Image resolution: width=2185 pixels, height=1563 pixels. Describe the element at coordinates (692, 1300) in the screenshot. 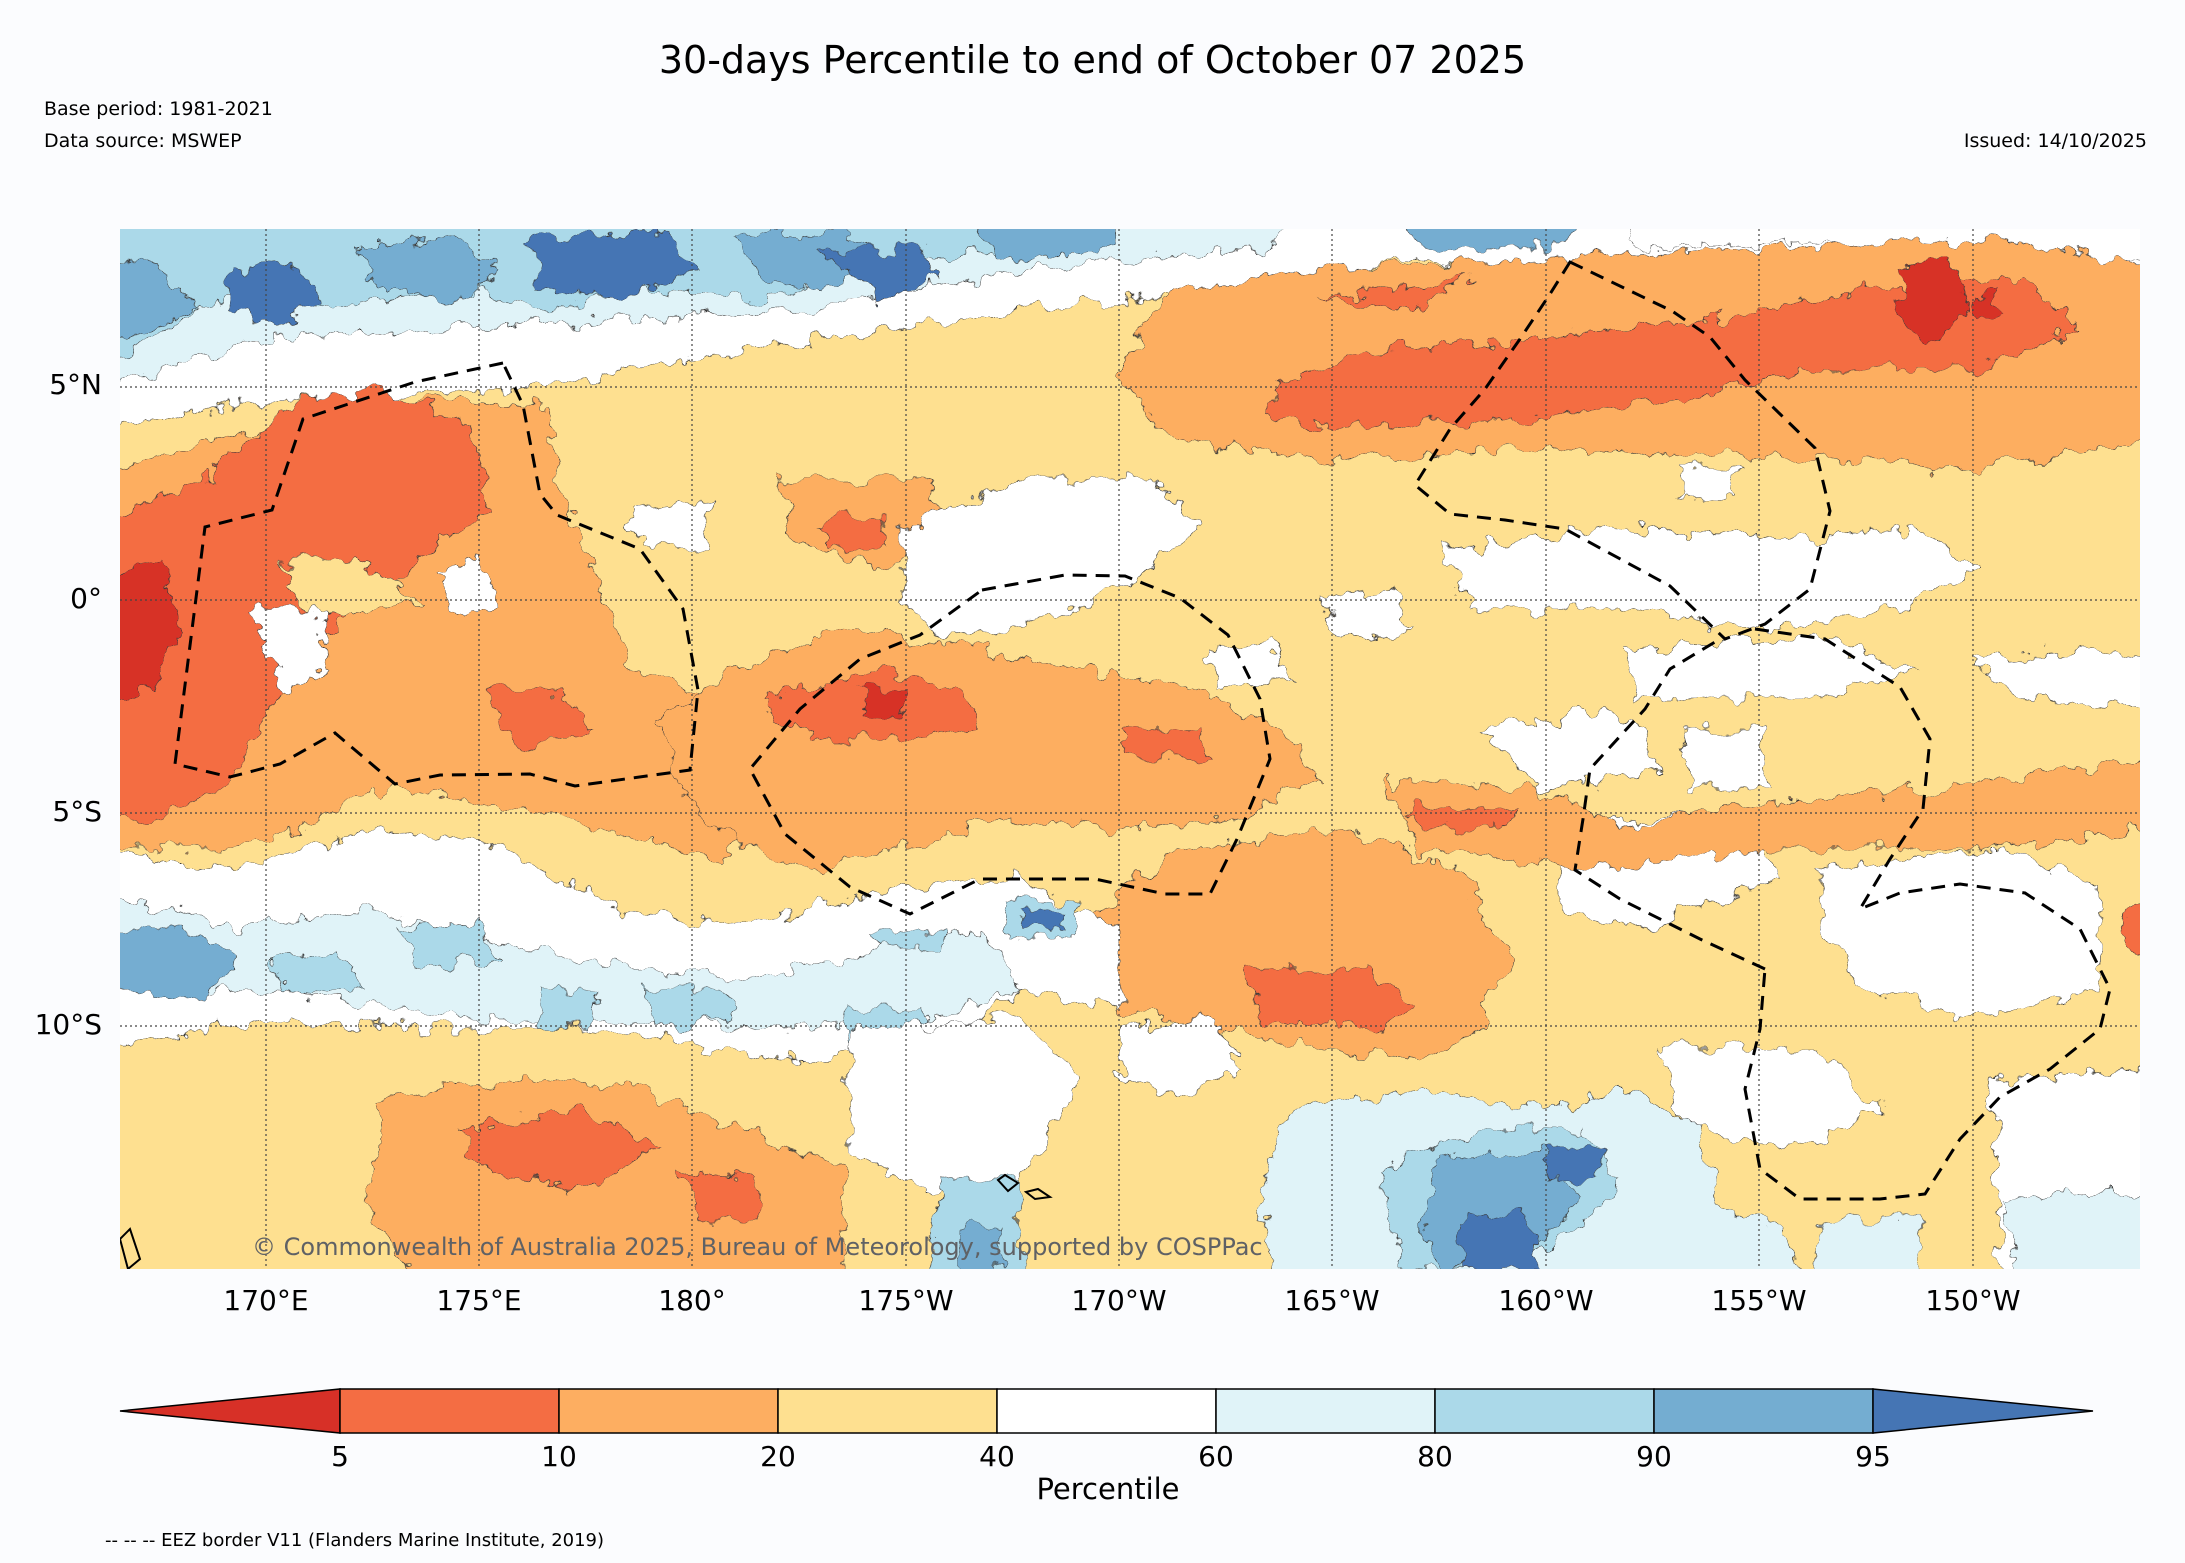

I see `lon-label-180: 180°` at that location.